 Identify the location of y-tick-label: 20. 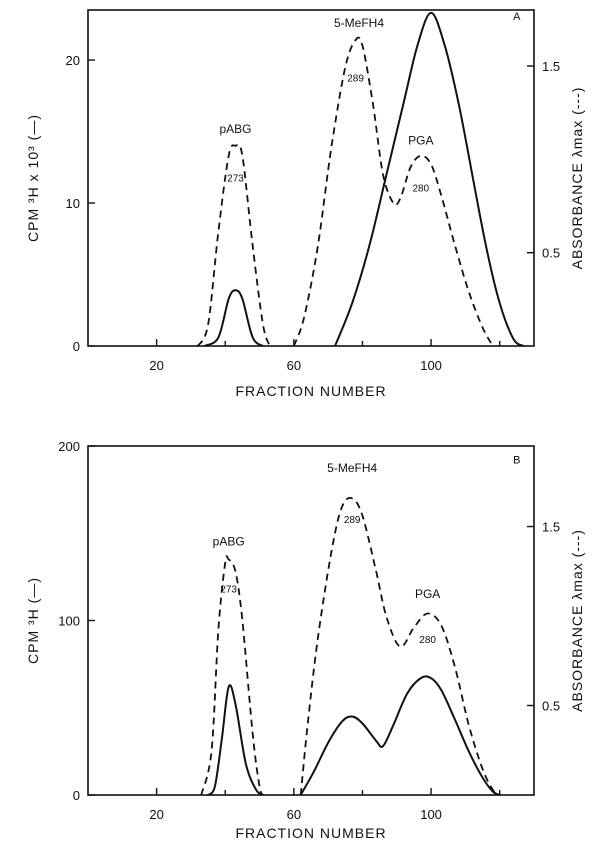
(73, 60).